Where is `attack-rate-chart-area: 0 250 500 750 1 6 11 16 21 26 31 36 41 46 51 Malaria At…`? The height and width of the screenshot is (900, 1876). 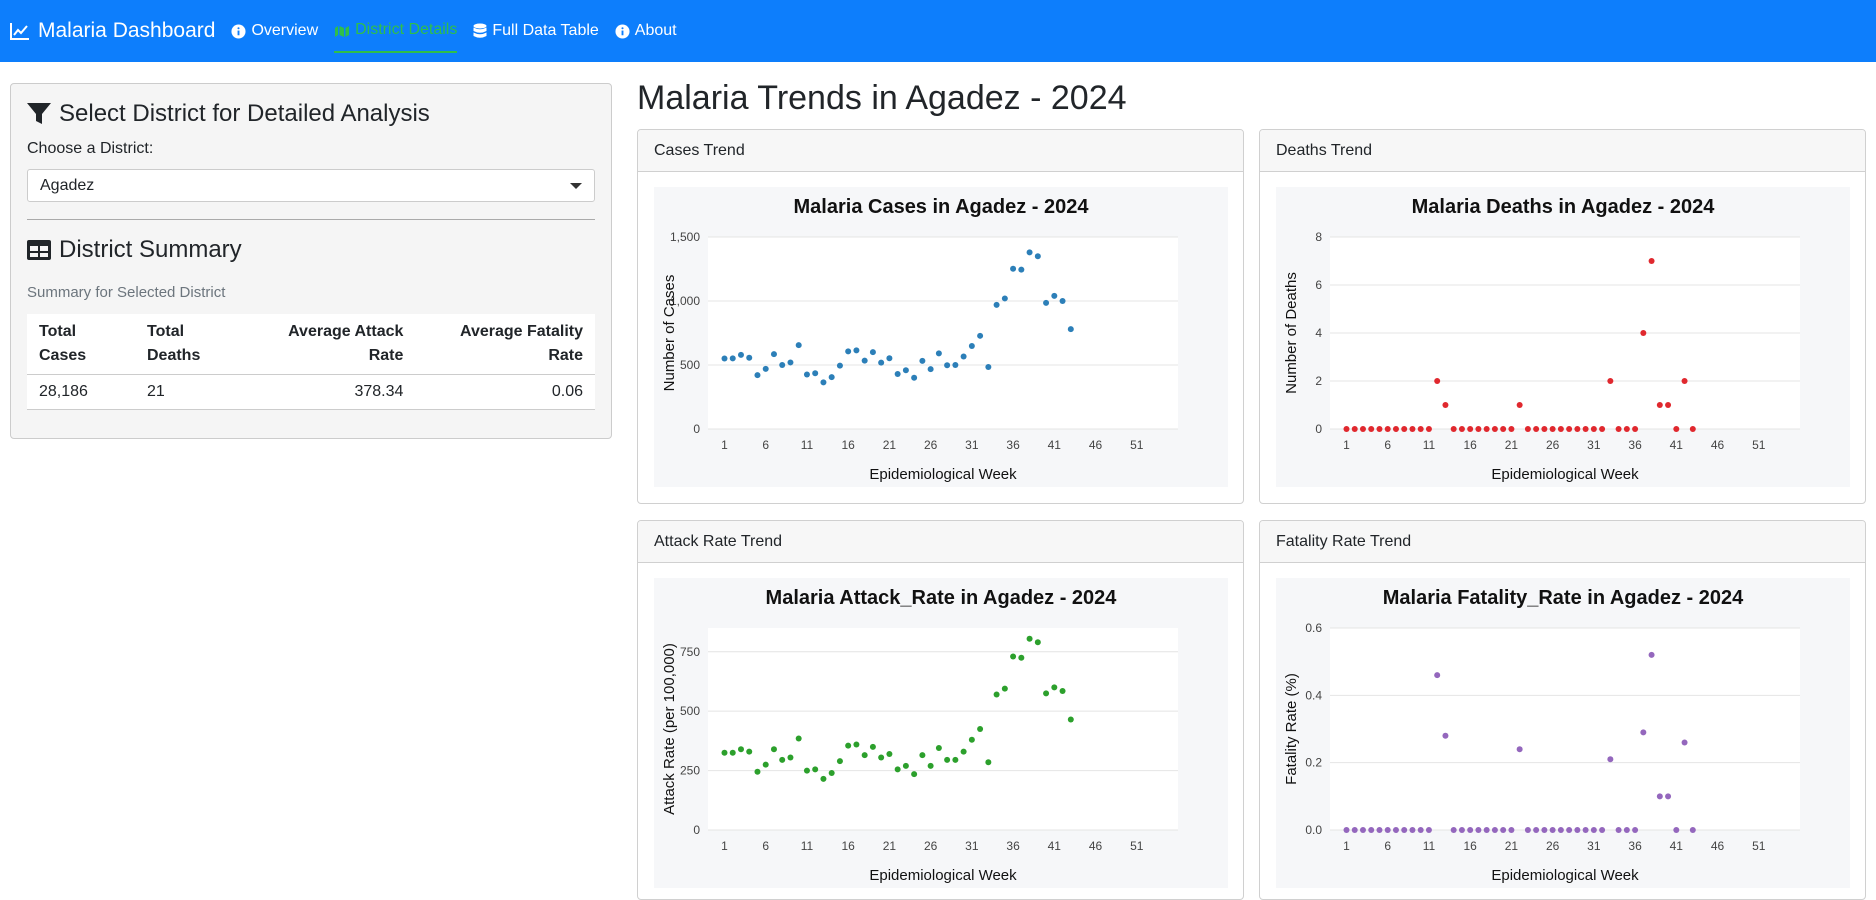
attack-rate-chart-area: 0 250 500 750 1 6 11 16 21 26 31 36 41 46 51 Malaria At… is located at coordinates (941, 733).